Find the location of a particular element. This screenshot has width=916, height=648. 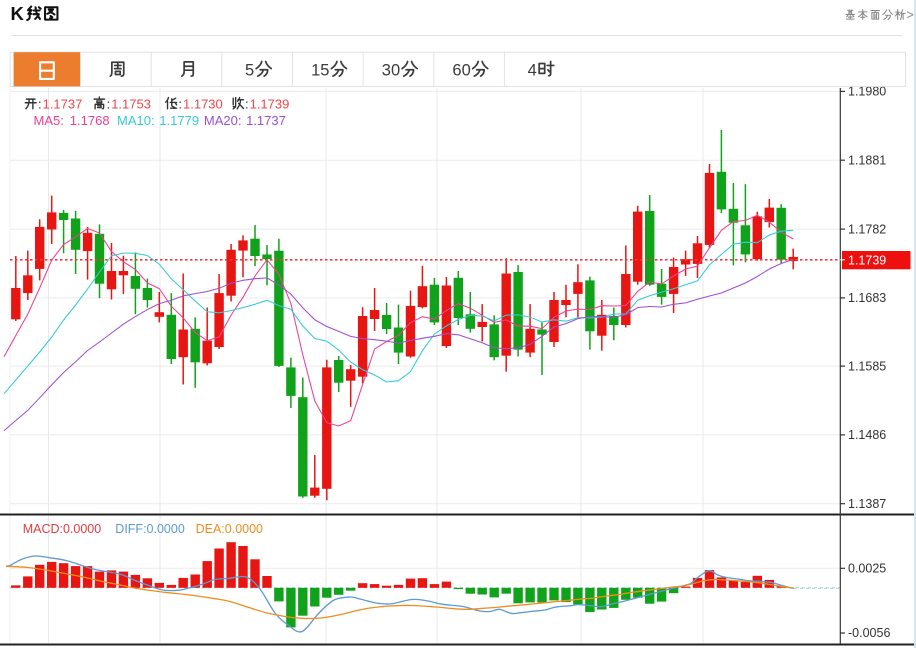

svg-text: MA20: is located at coordinates (223, 120).